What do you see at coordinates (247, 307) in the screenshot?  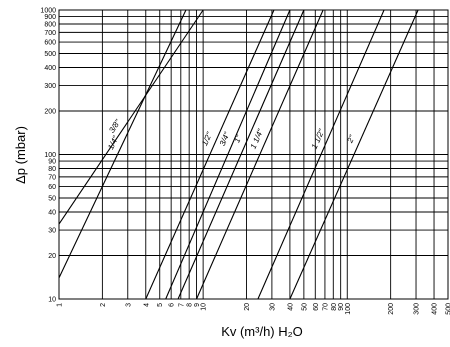 I see `x-tick-label: 20` at bounding box center [247, 307].